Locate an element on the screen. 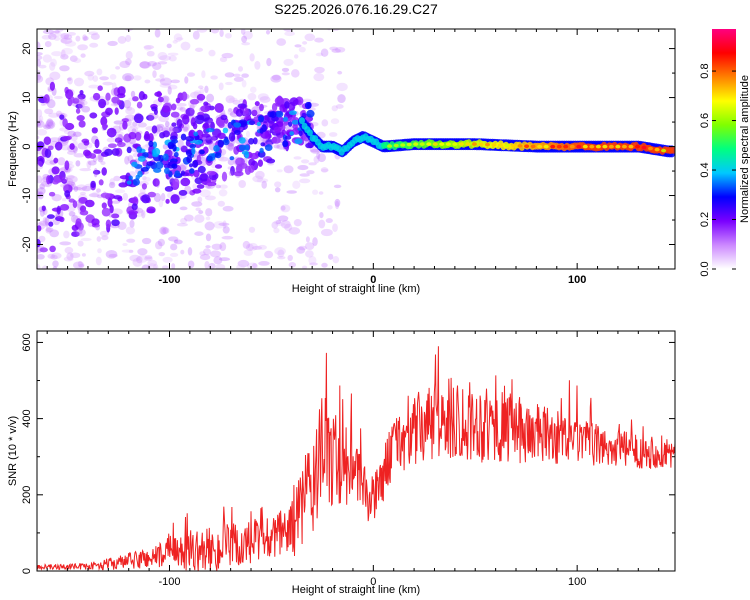  colorbar-tick-label: 0.8 is located at coordinates (705, 70).